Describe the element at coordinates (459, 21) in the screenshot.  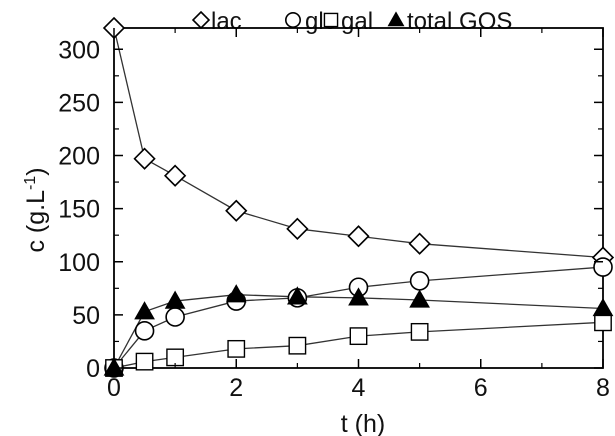
I see `legend-label-total-gos: total GOS` at that location.